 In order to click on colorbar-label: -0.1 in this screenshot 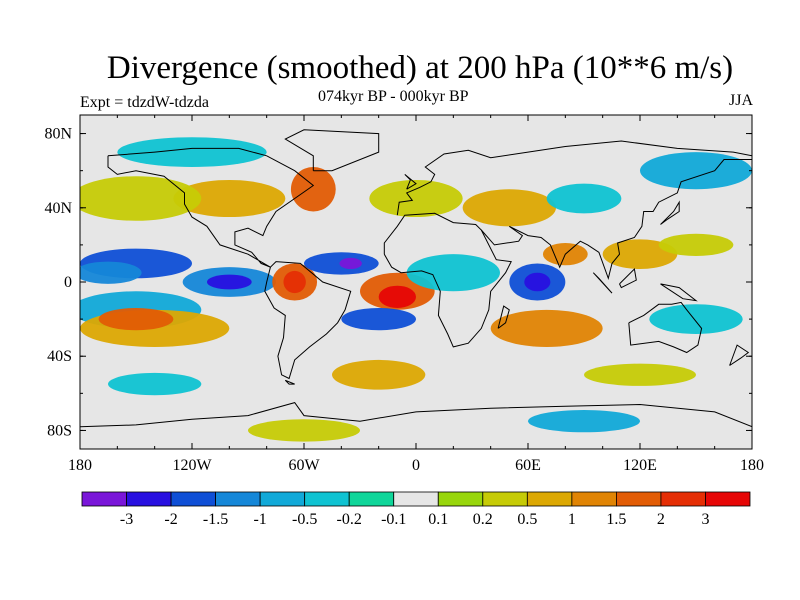, I will do `click(393, 519)`.